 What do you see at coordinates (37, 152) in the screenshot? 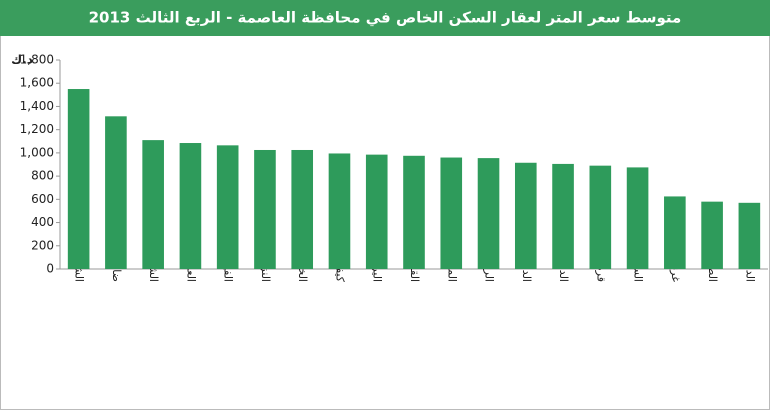
I see `y-tick-label: 1,000` at bounding box center [37, 152].